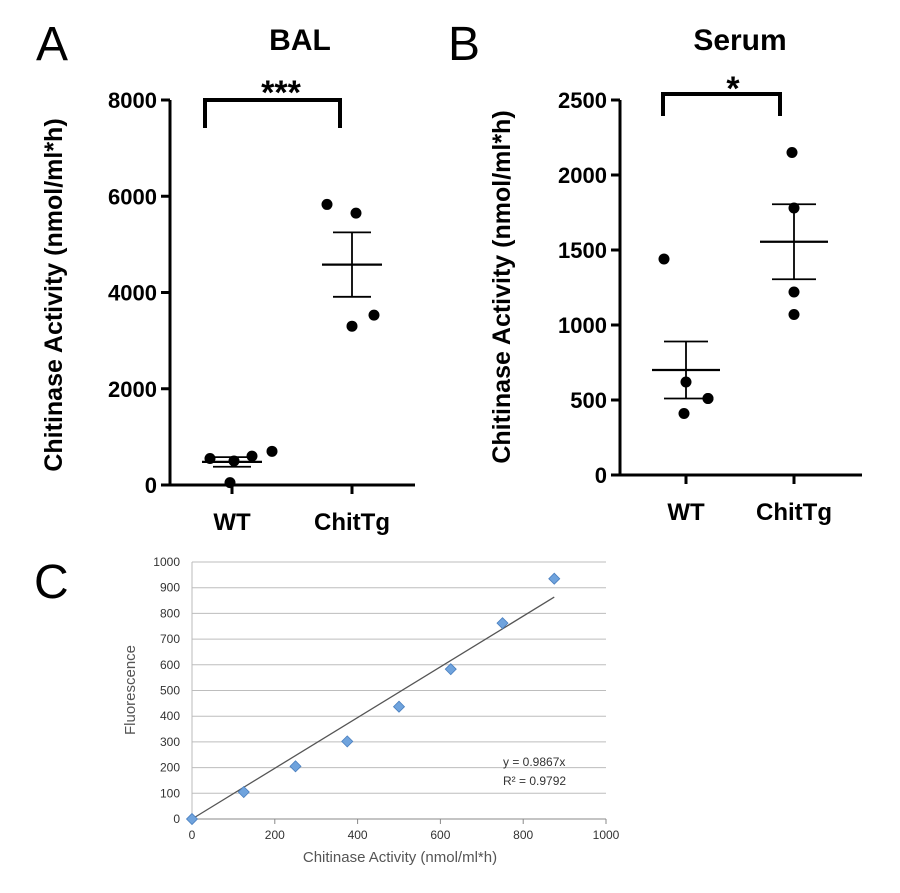 The height and width of the screenshot is (893, 900). I want to click on x-tick-label: 400, so click(358, 835).